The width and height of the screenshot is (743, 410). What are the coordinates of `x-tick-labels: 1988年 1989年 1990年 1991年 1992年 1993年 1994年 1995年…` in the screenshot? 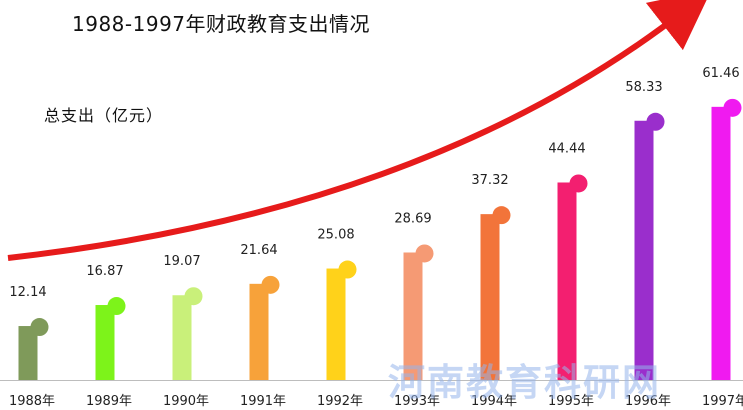 It's located at (376, 401).